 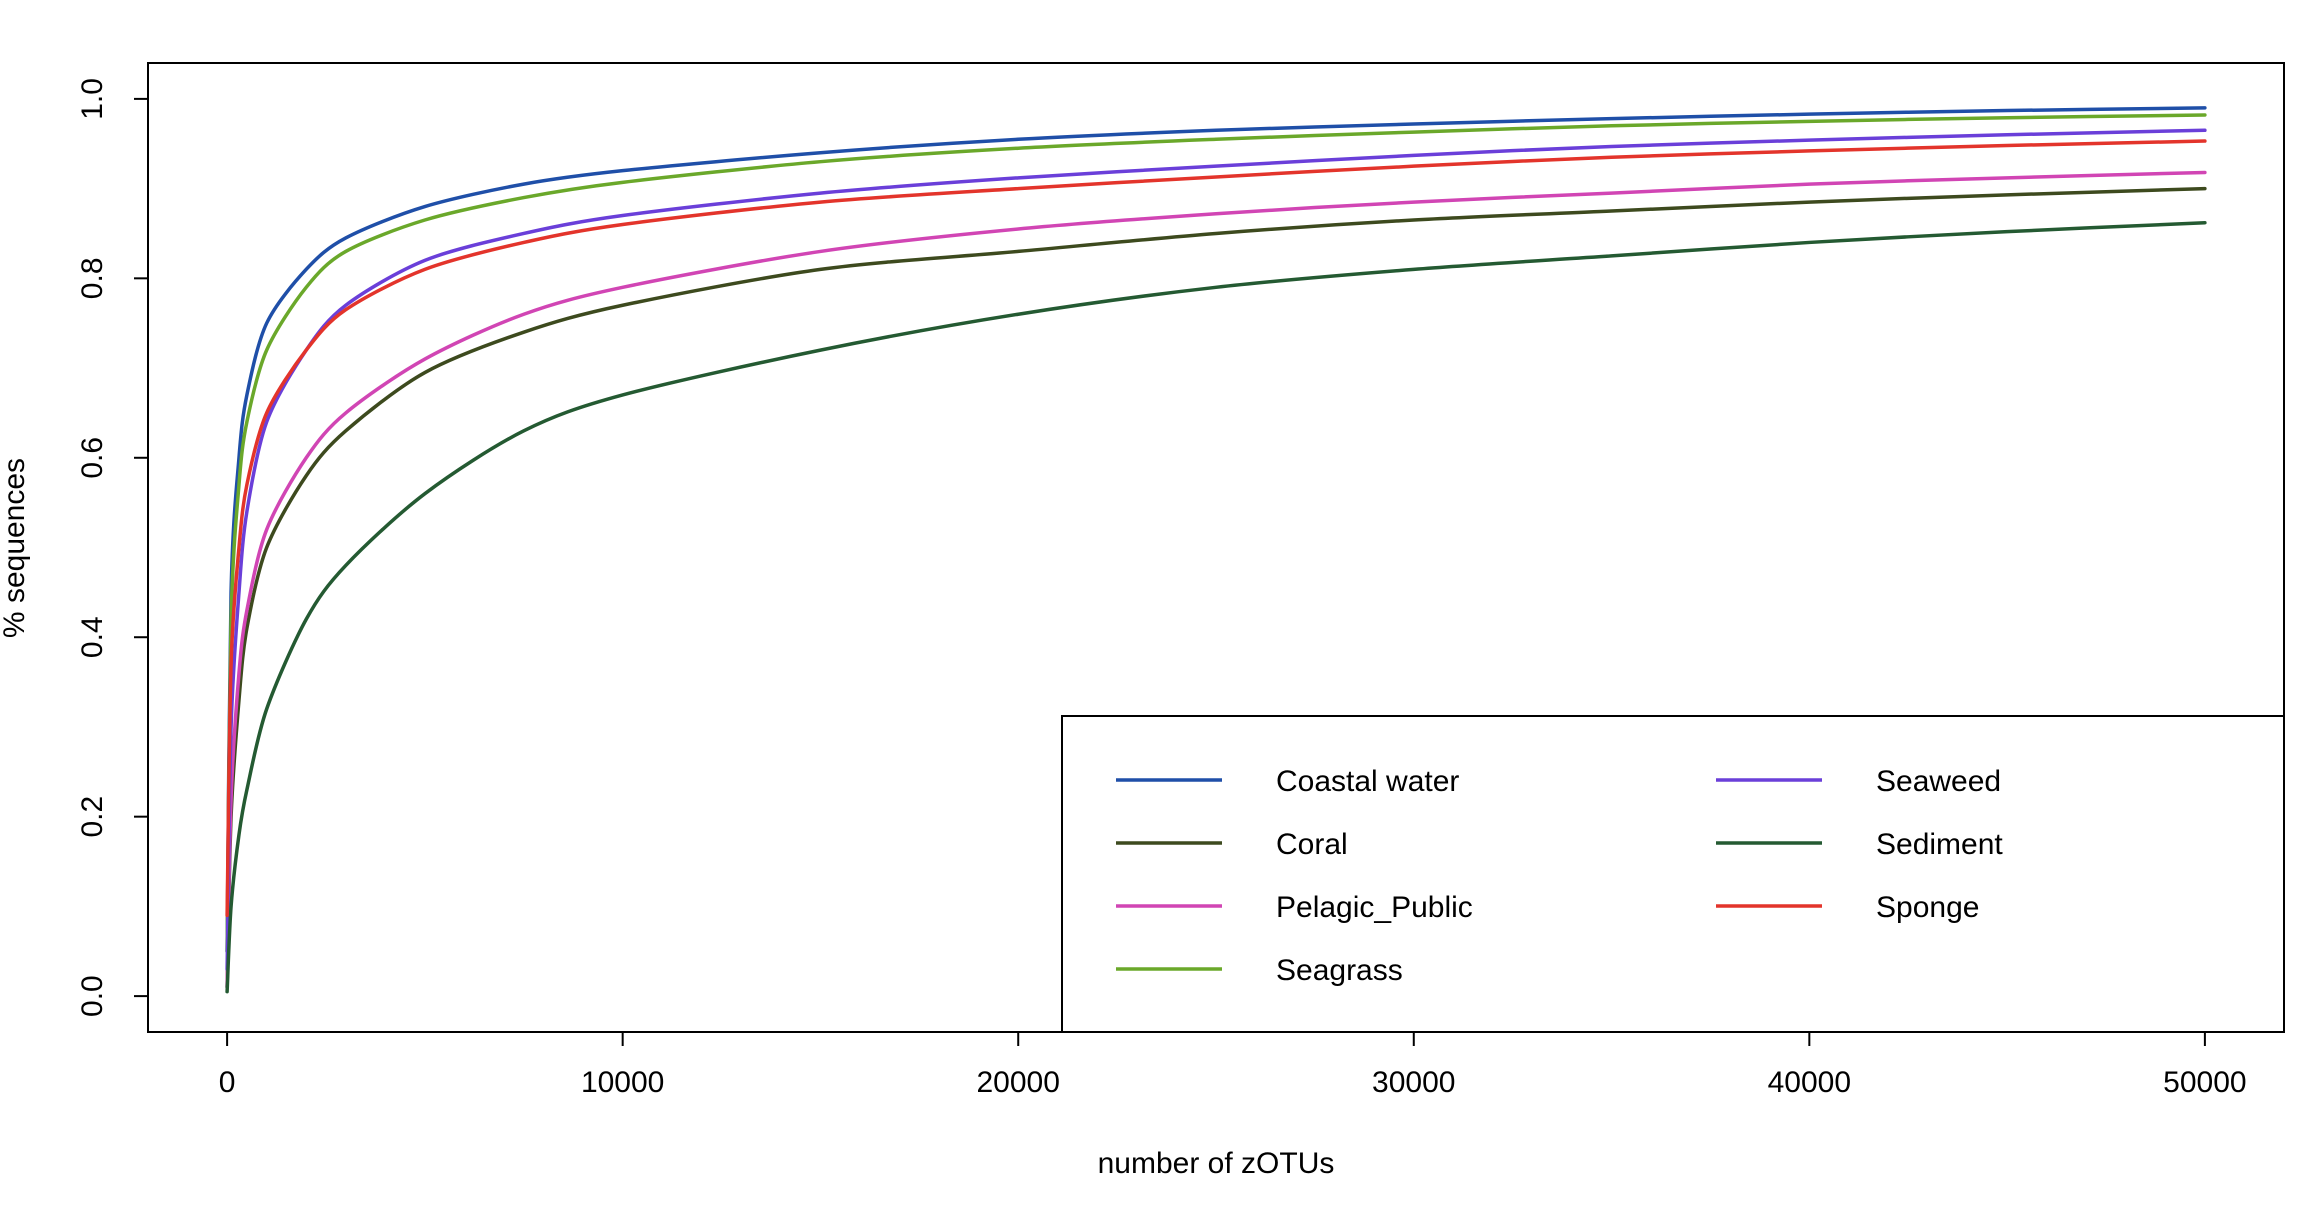 I want to click on y-tick-label: 1.0, so click(x=92, y=99).